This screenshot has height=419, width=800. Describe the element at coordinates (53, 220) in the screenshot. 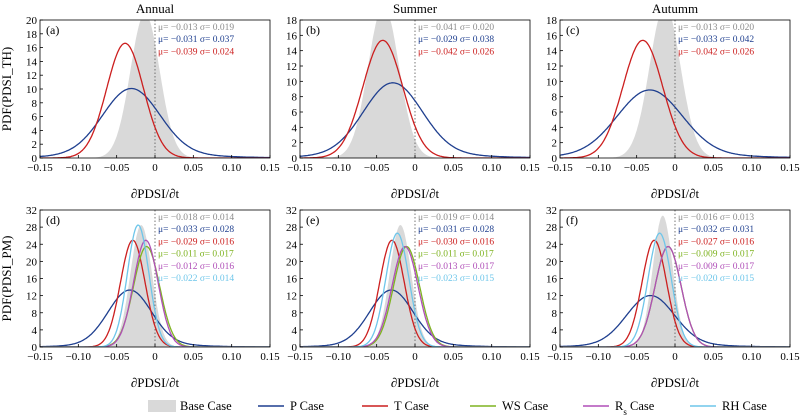

I see `panel-label: (d)` at that location.